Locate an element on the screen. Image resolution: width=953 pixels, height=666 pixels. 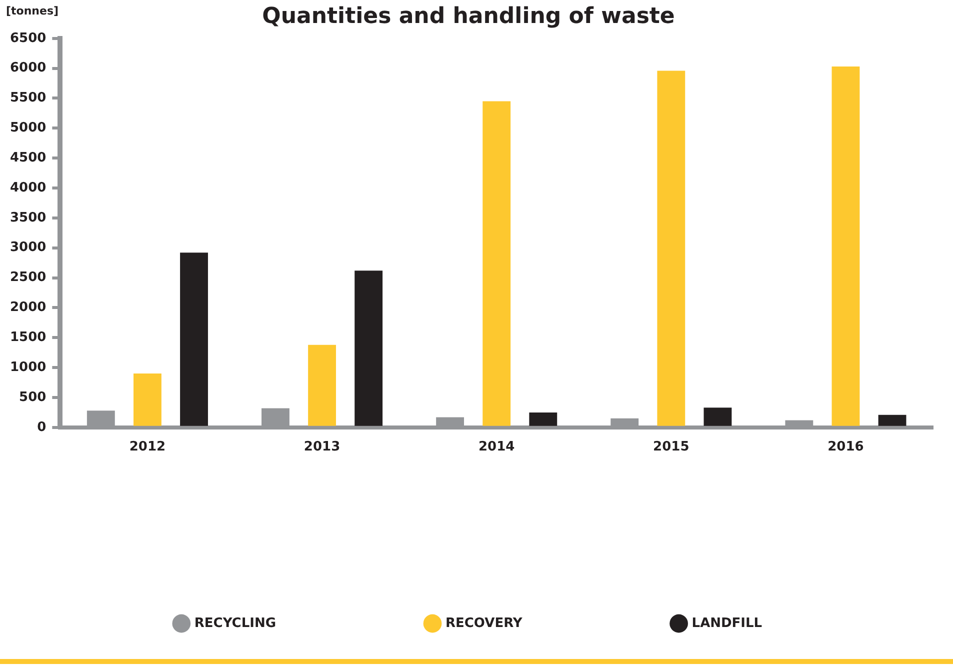
y-axis-title: [tonnes] is located at coordinates (32, 11).